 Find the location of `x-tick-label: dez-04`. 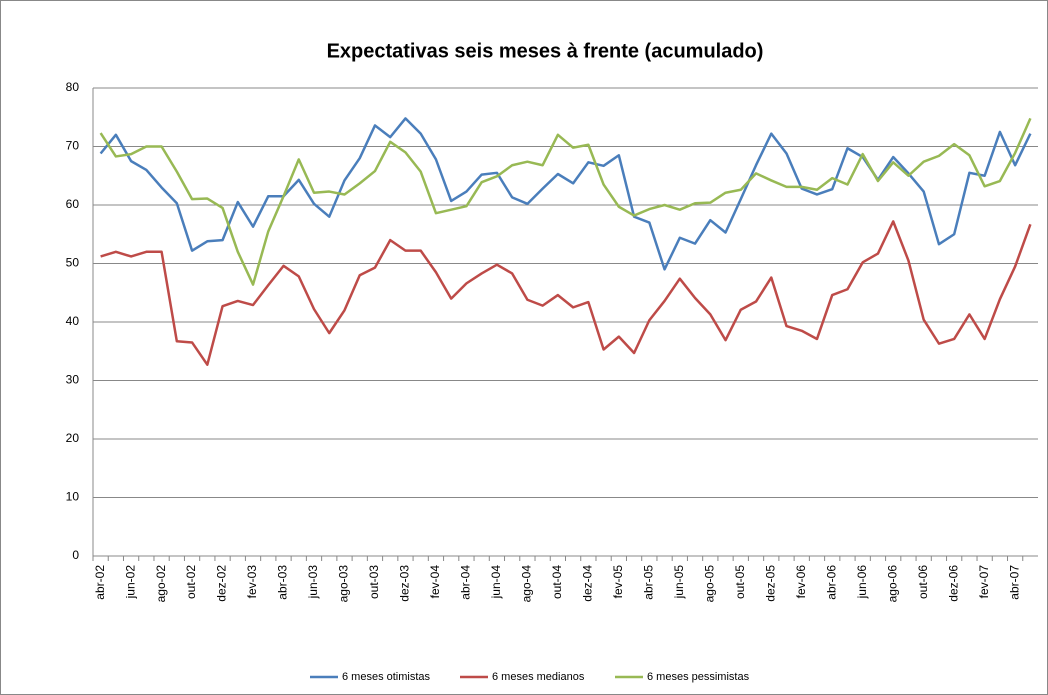

x-tick-label: dez-04 is located at coordinates (588, 583).